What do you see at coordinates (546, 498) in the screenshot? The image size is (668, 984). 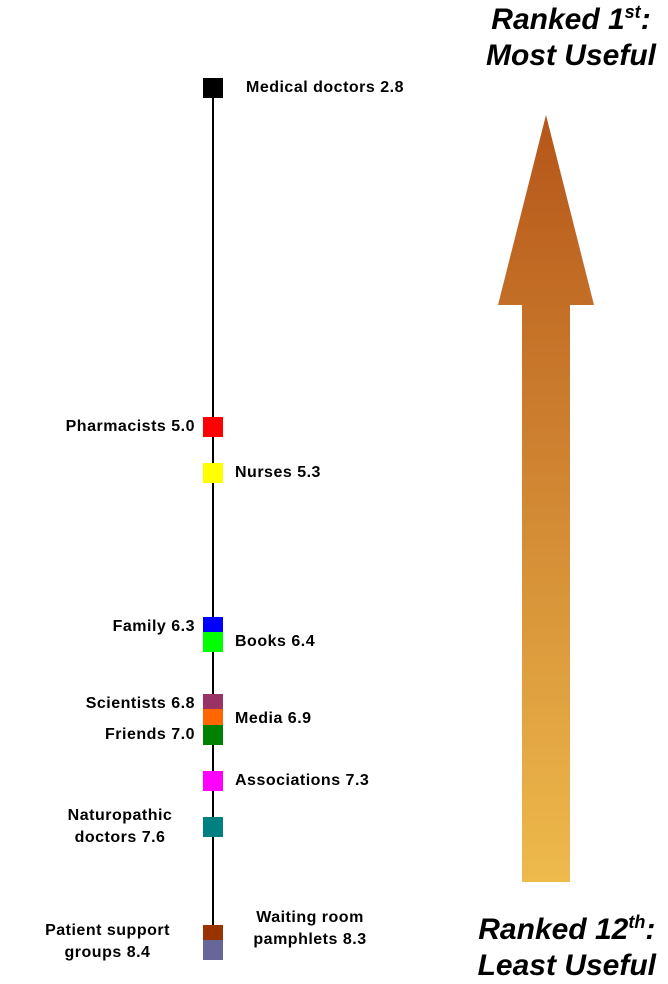 I see `rank-arrow` at bounding box center [546, 498].